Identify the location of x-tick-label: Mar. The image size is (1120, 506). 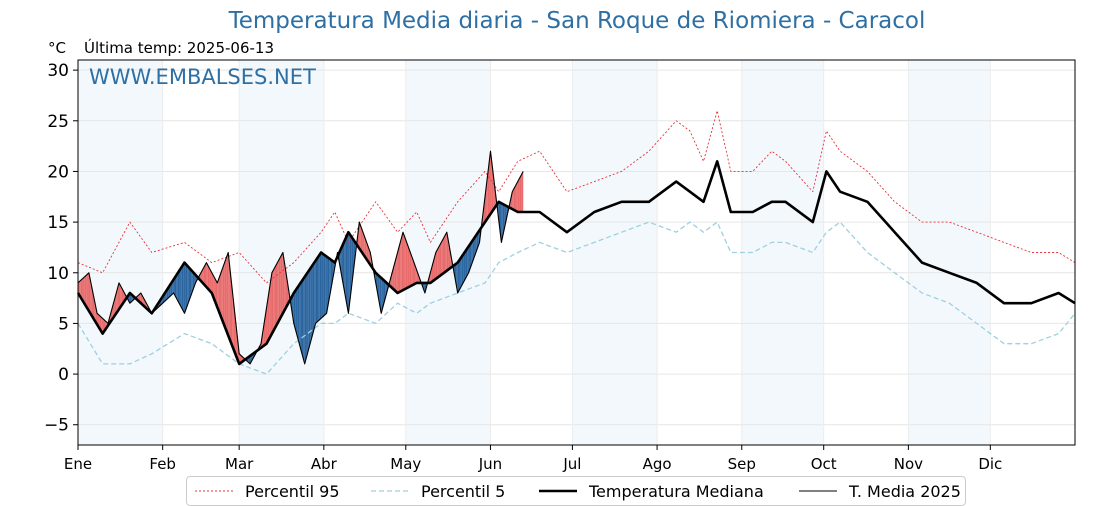
(239, 464).